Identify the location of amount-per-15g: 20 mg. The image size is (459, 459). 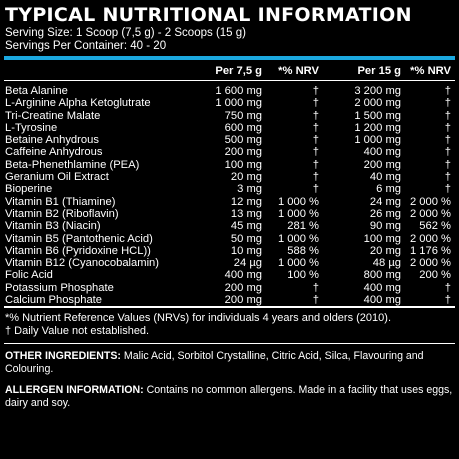
(385, 250).